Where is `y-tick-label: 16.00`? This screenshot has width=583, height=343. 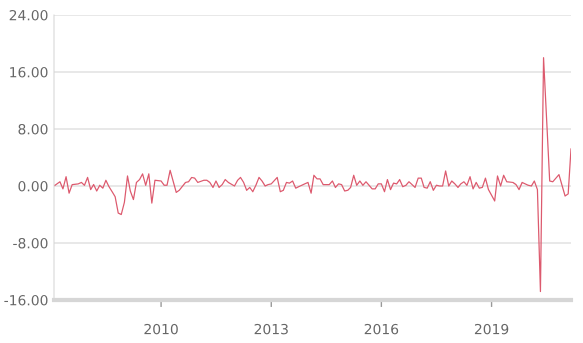
y-tick-label: 16.00 is located at coordinates (29, 72).